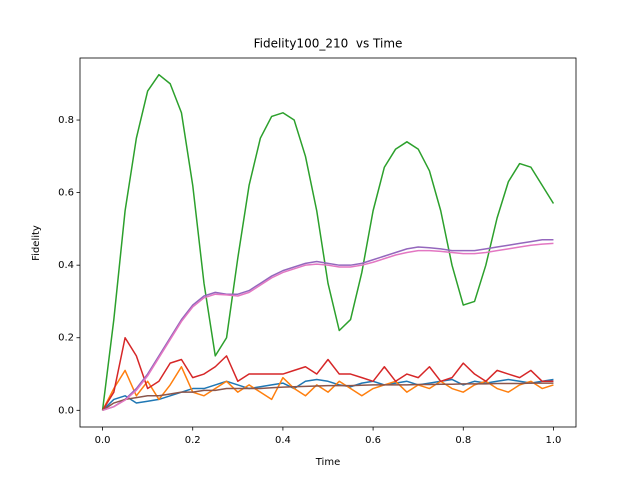 The width and height of the screenshot is (640, 480). What do you see at coordinates (373, 440) in the screenshot?
I see `x-tick-label: 0.6` at bounding box center [373, 440].